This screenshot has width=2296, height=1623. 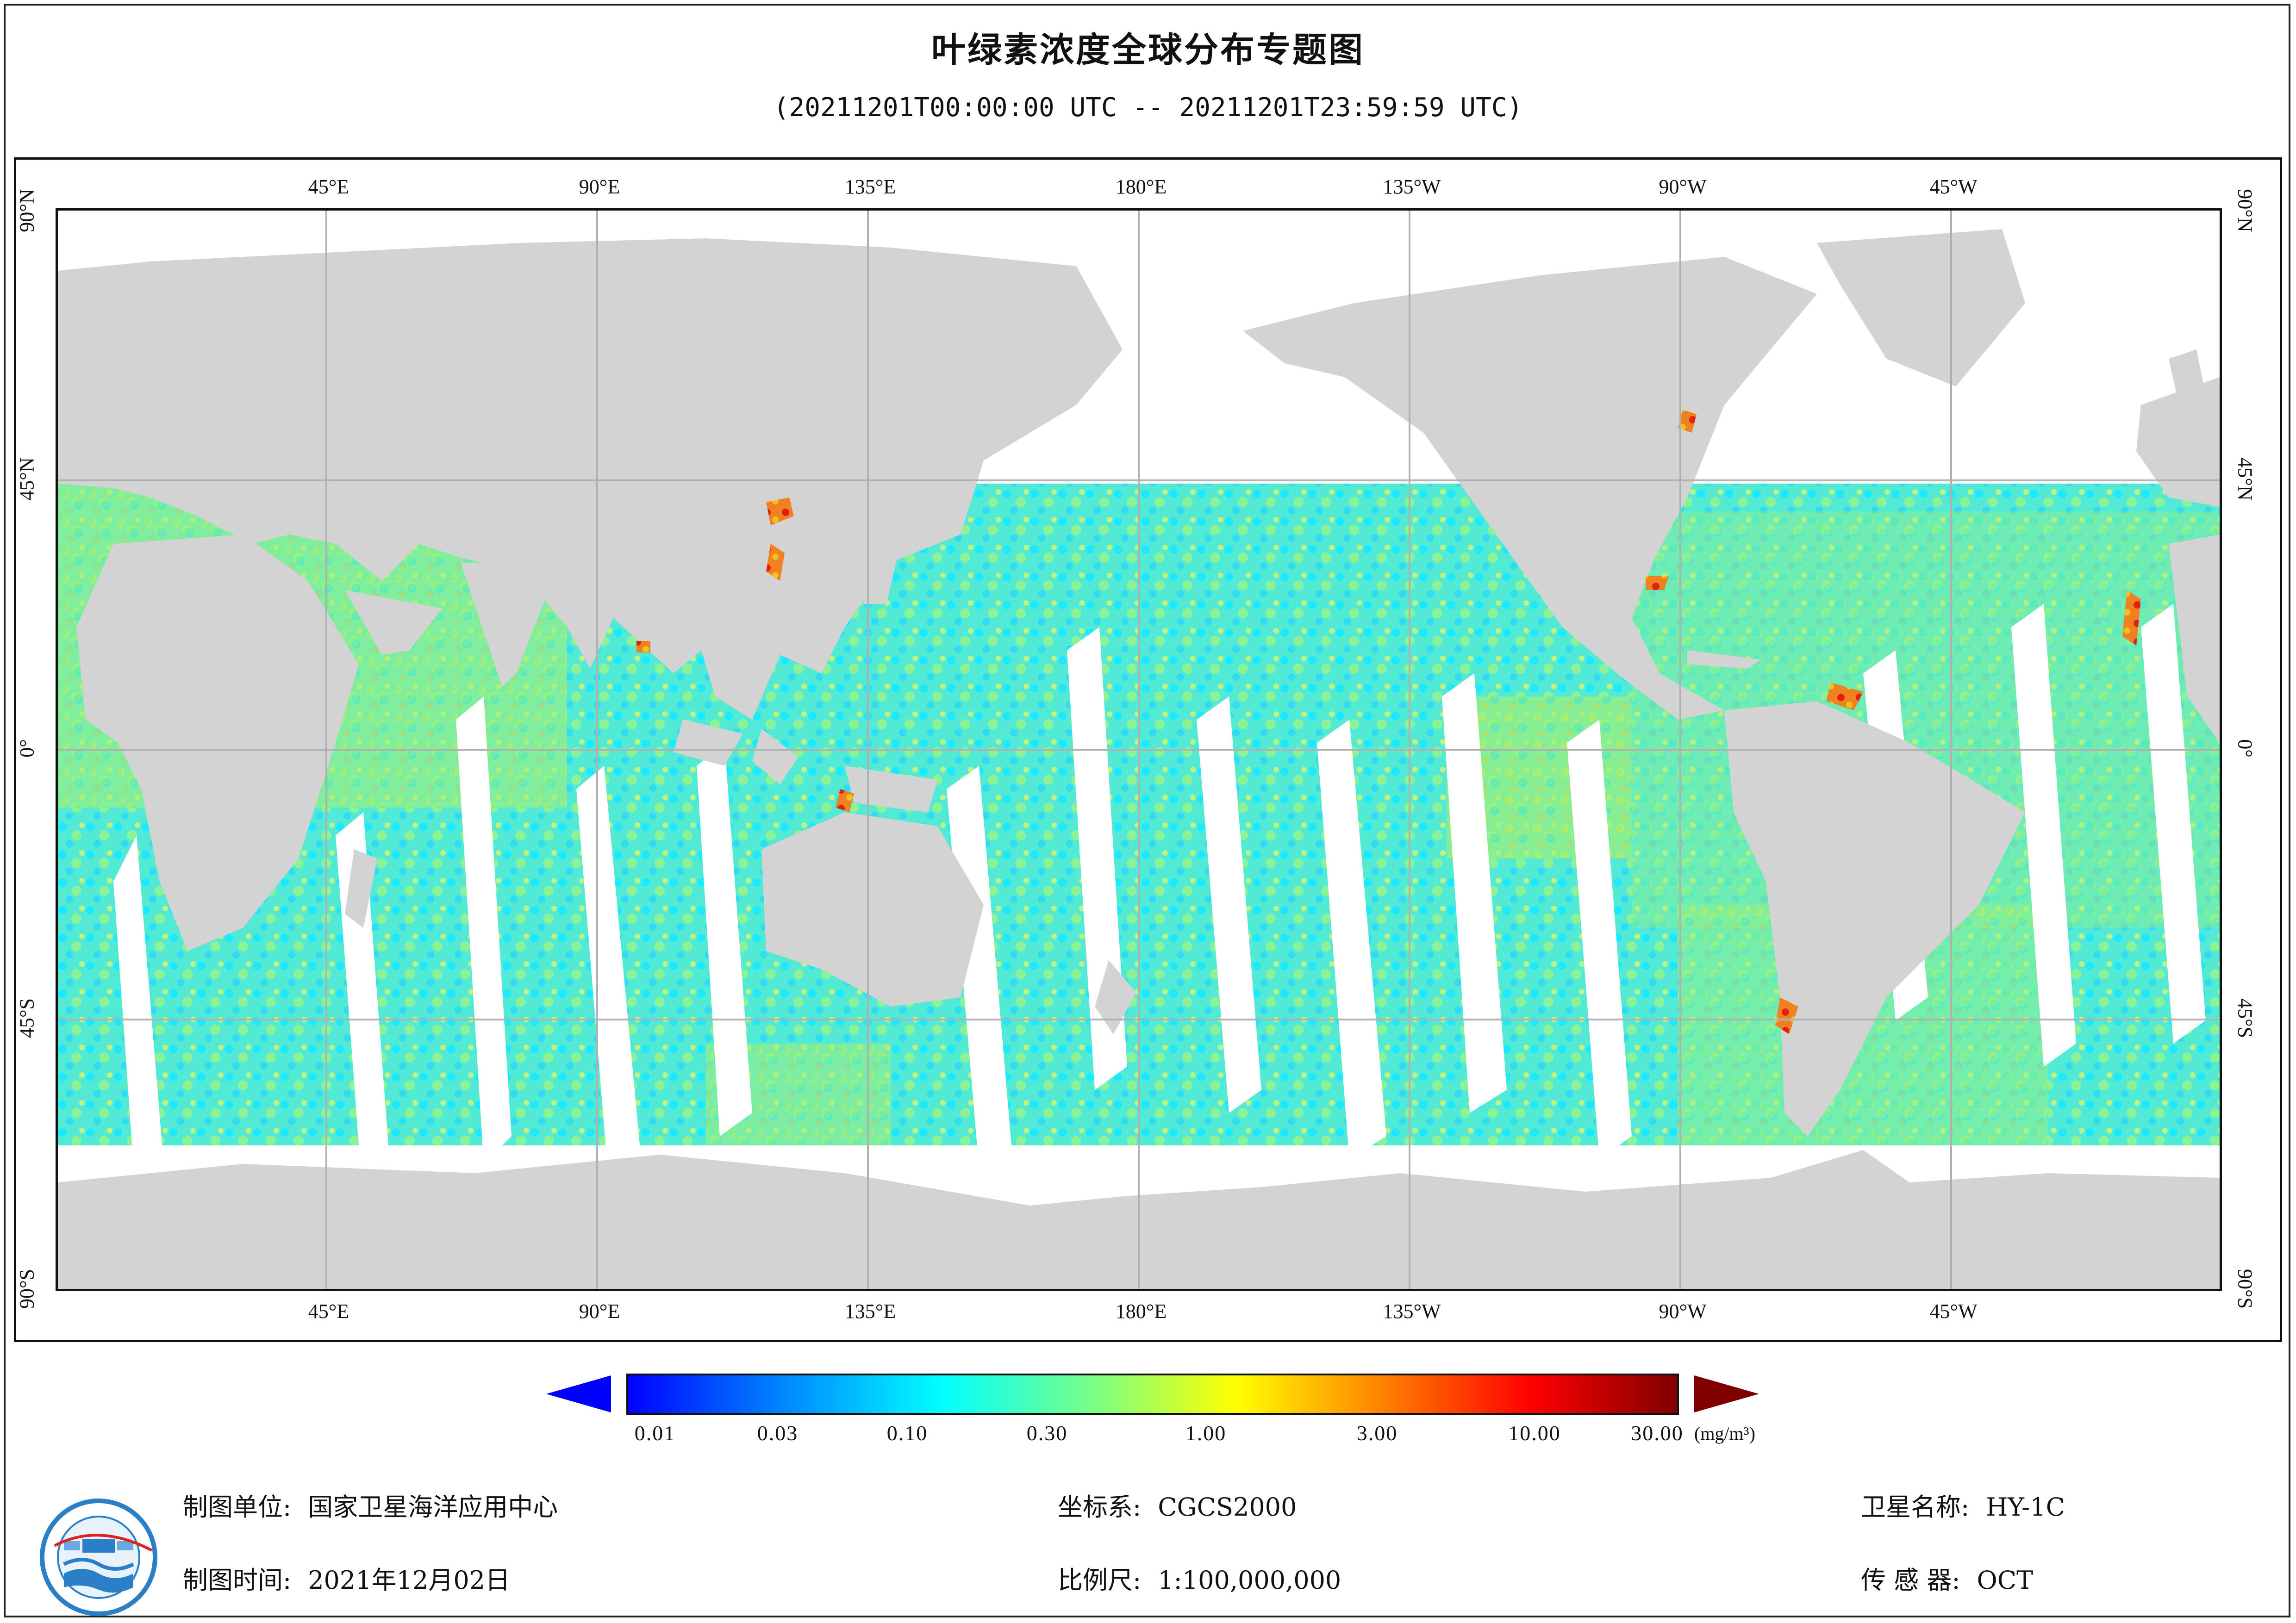 What do you see at coordinates (599, 186) in the screenshot?
I see `lon-tick-top: 90°E` at bounding box center [599, 186].